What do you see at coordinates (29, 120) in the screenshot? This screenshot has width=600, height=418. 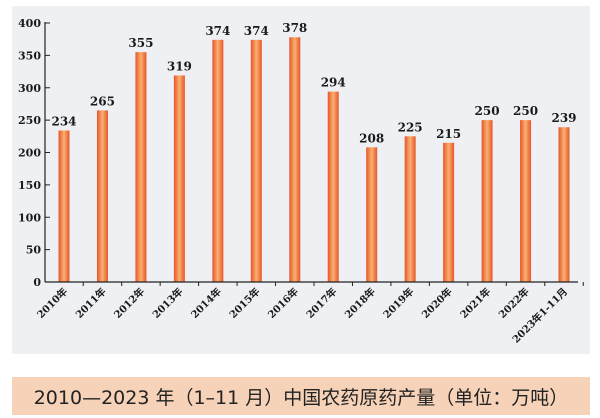 I see `y-tick-label: 250` at bounding box center [29, 120].